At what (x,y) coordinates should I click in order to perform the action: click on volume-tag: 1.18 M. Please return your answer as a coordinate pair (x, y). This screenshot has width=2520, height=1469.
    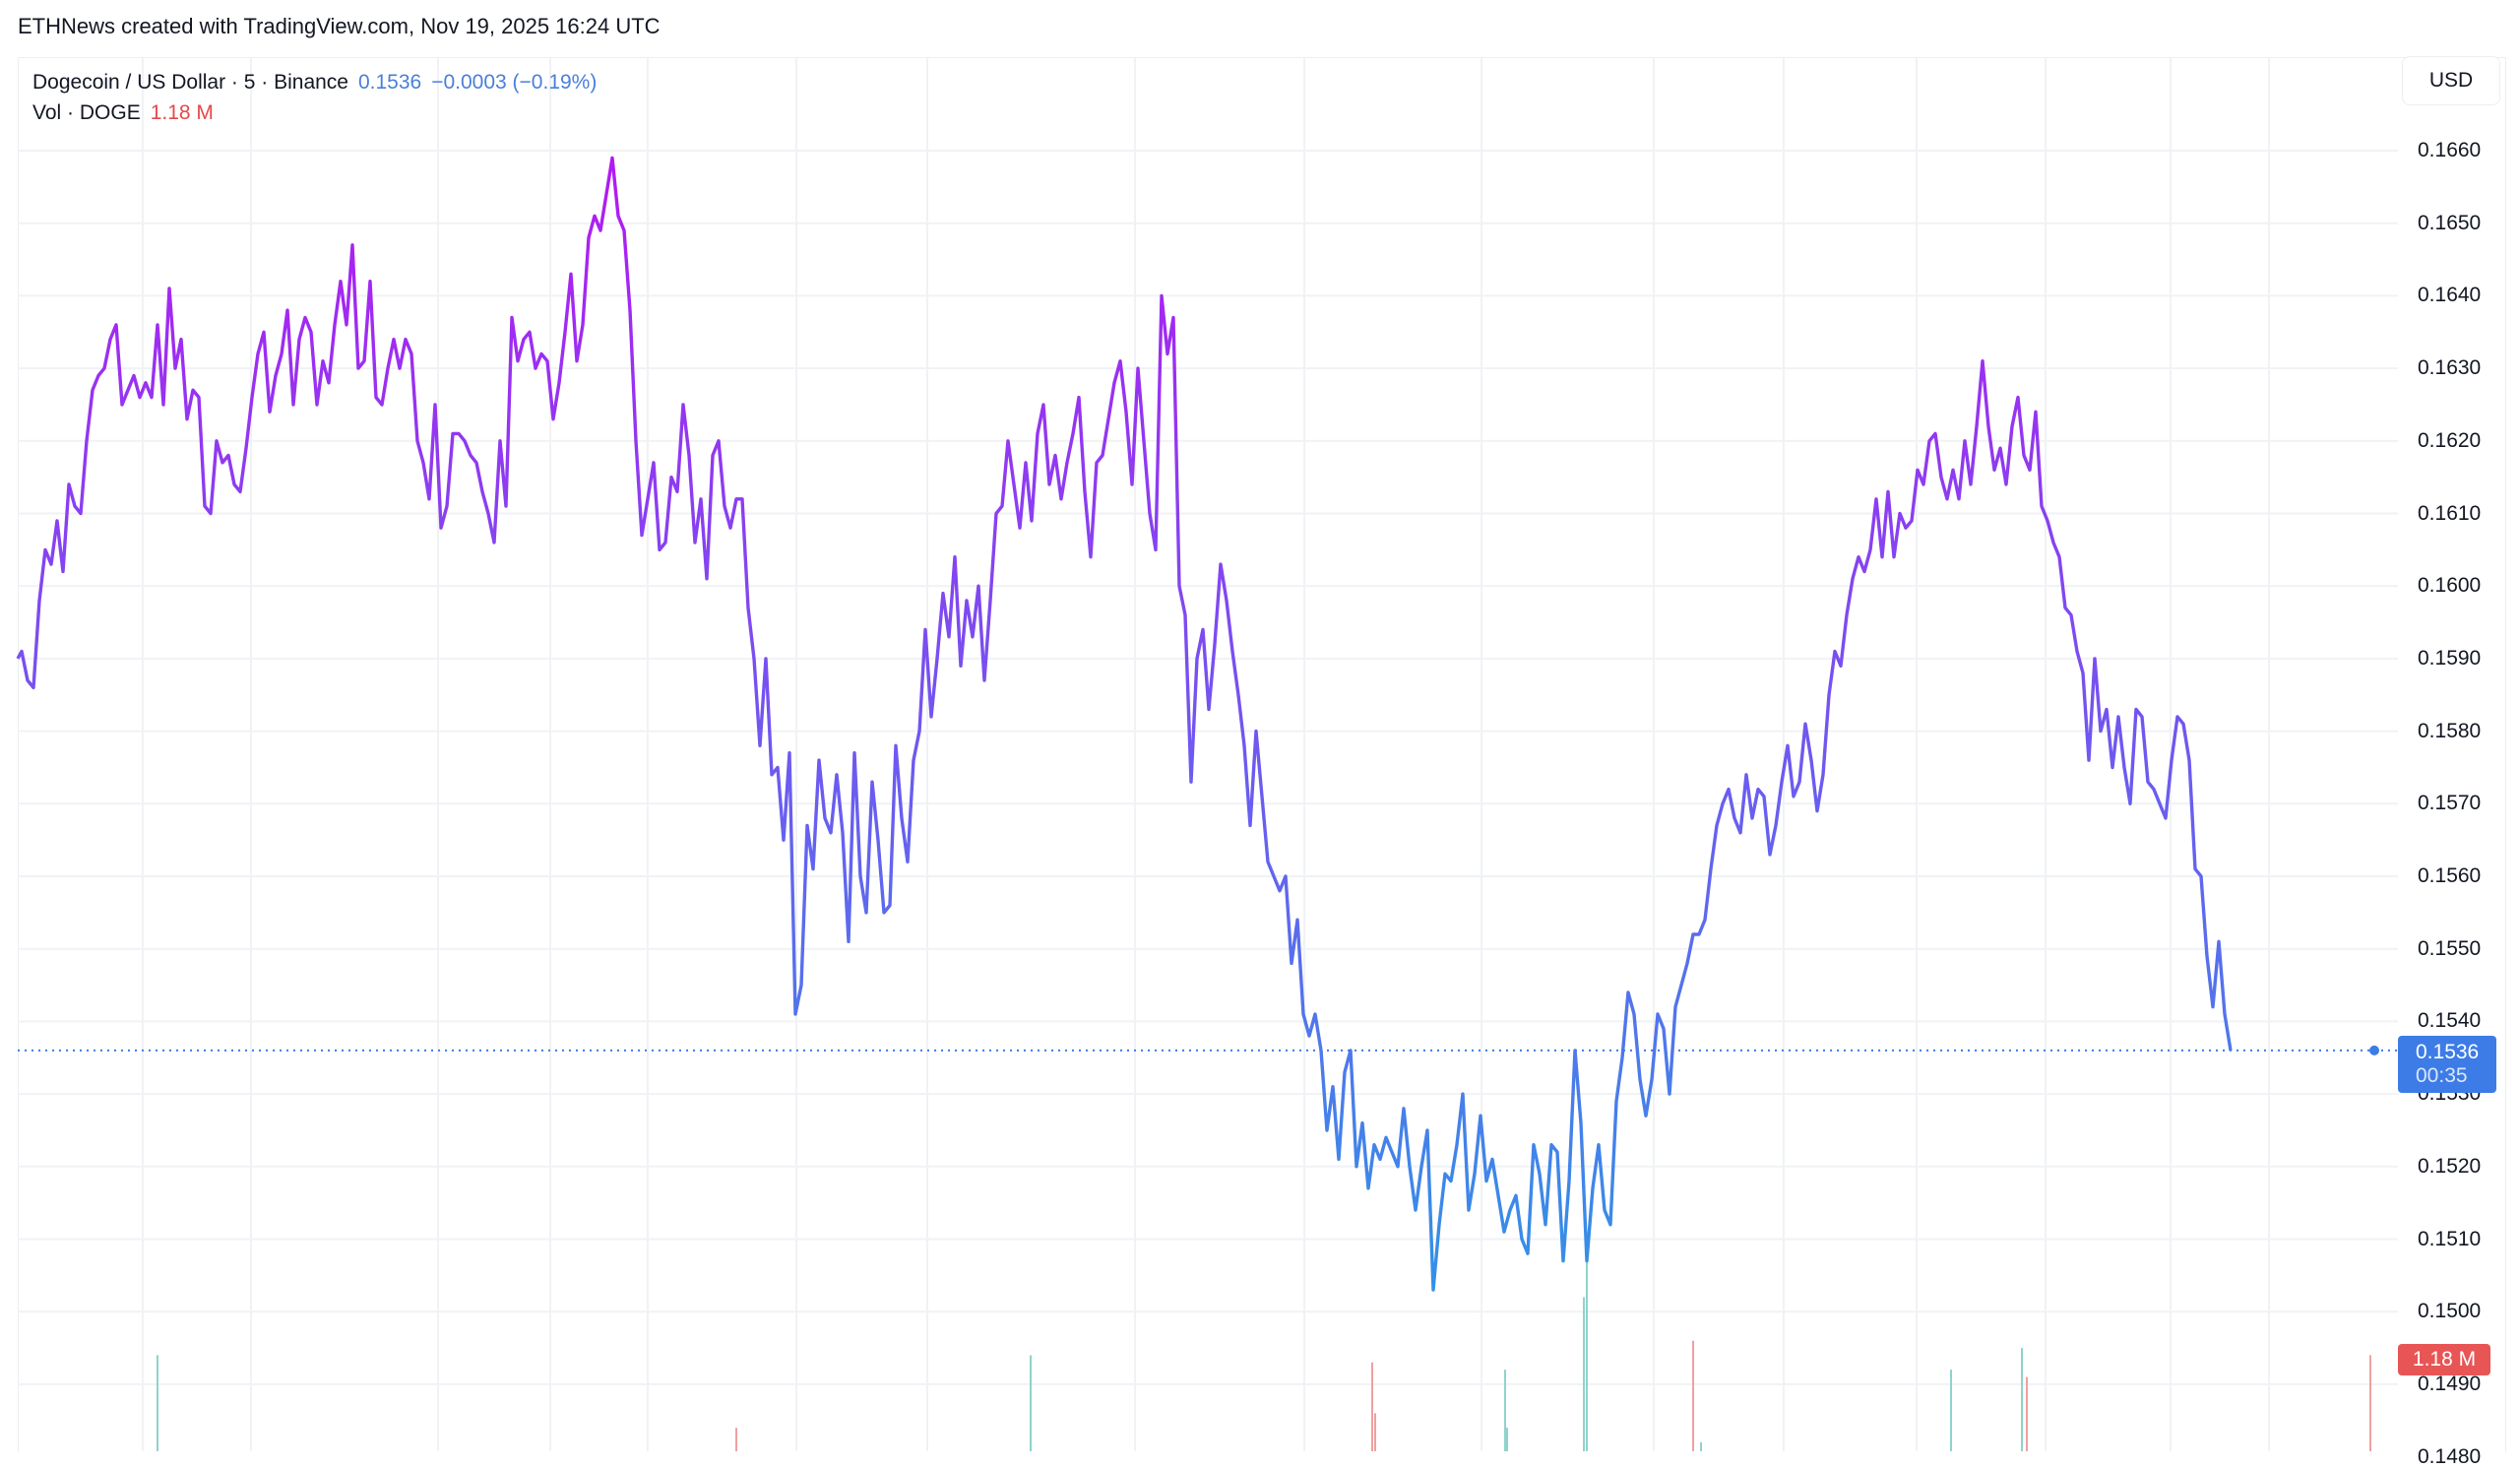
    Looking at the image, I should click on (2444, 1359).